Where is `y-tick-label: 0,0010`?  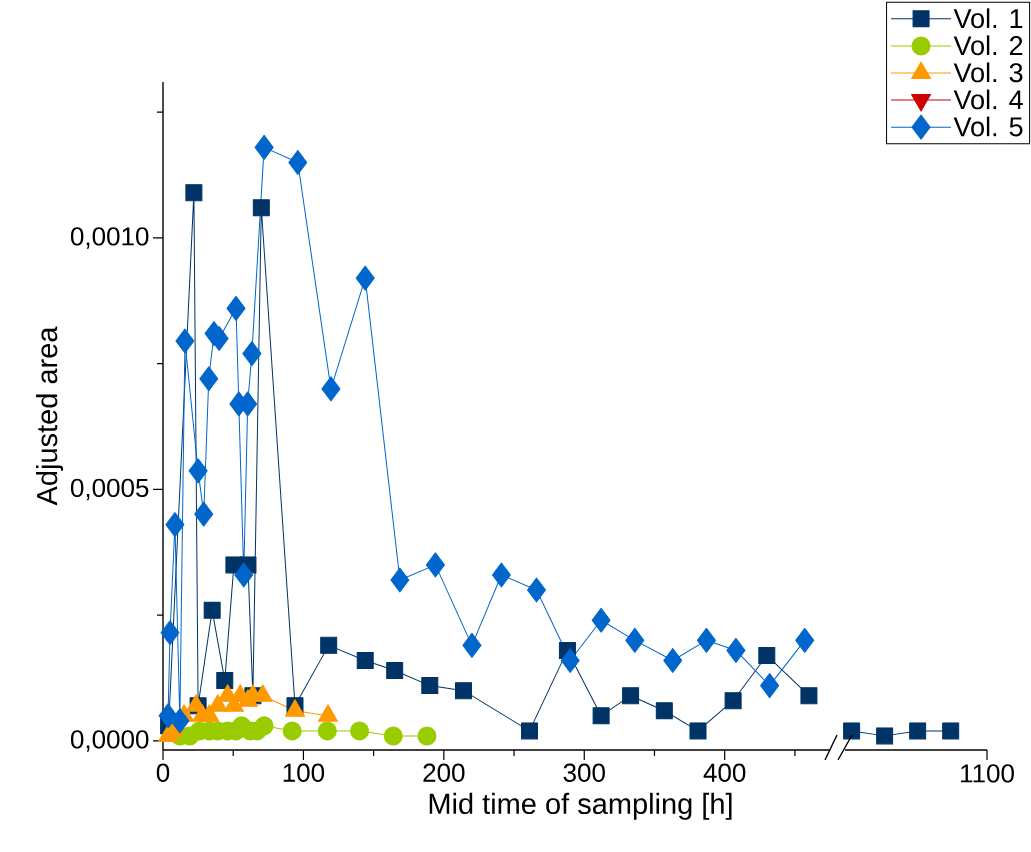
y-tick-label: 0,0010 is located at coordinates (109, 238).